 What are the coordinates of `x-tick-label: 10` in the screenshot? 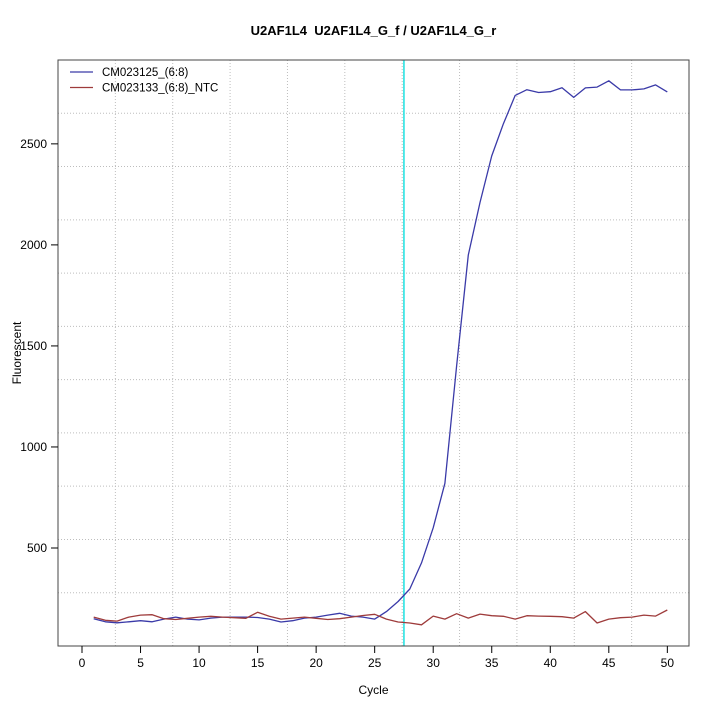 It's located at (199, 663).